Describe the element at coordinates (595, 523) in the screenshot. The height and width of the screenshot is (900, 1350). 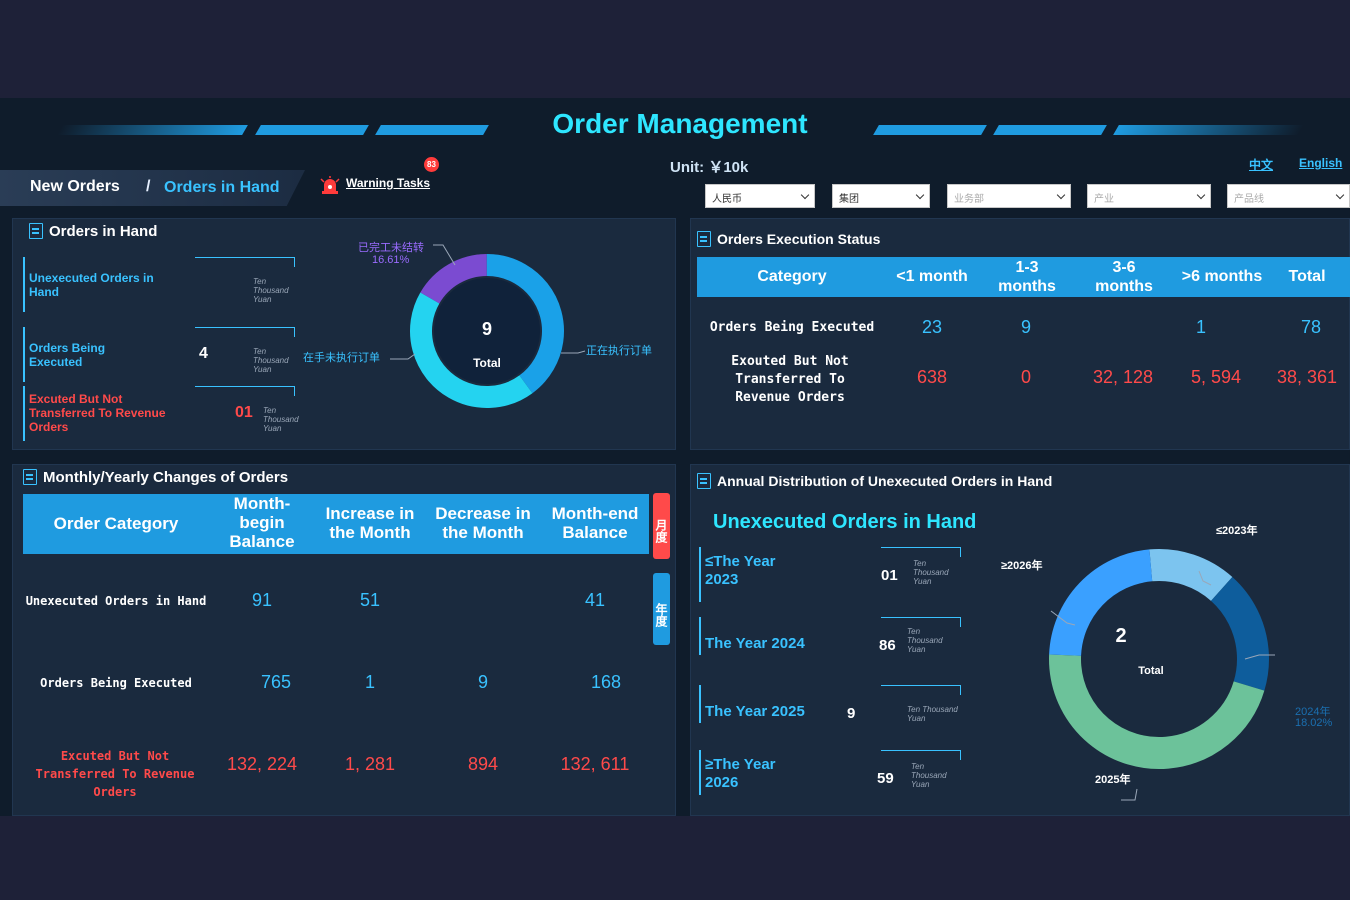
I see `col-month-end: Month-end Balance` at that location.